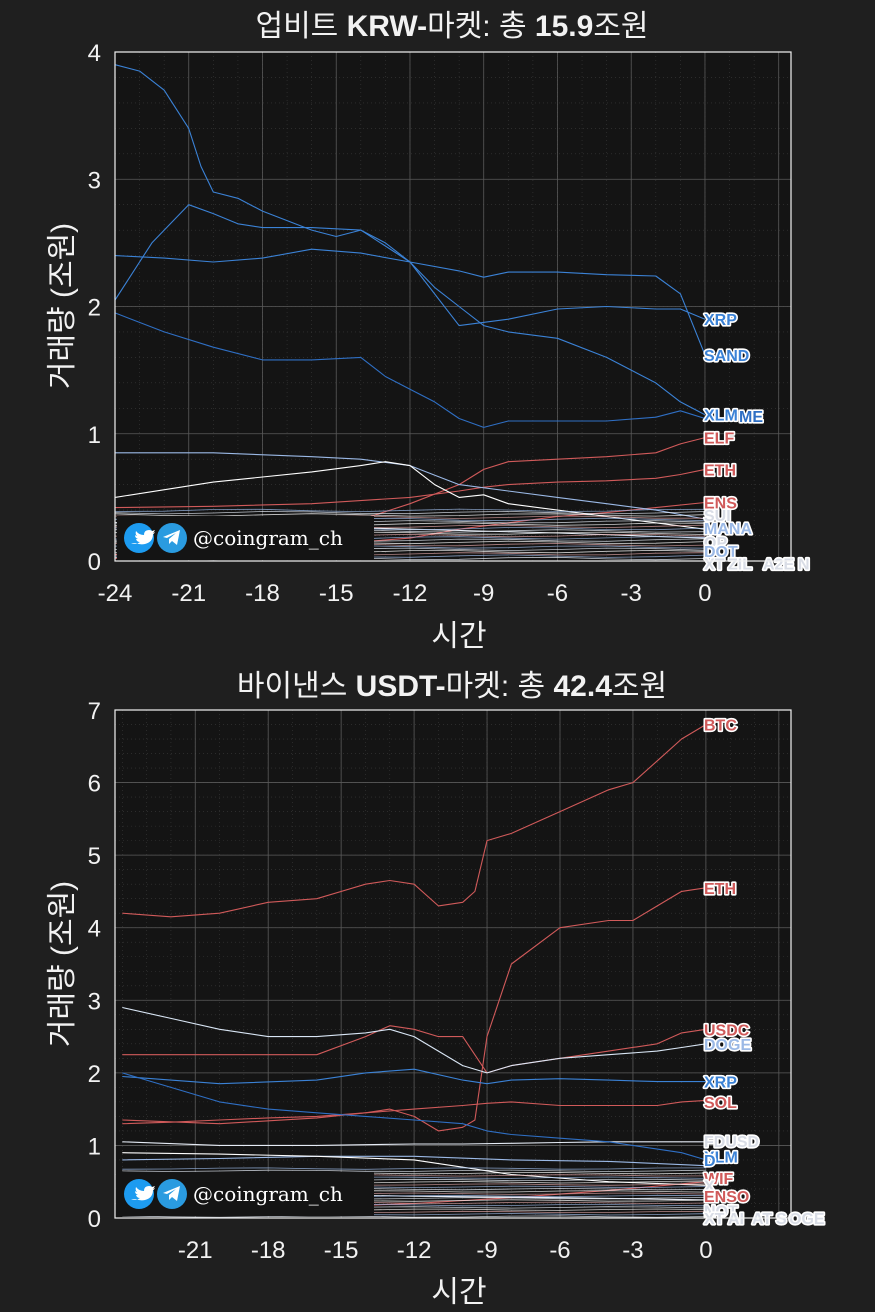 This screenshot has width=875, height=1312. What do you see at coordinates (414, 1076) in the screenshot?
I see `series-line-xrp` at bounding box center [414, 1076].